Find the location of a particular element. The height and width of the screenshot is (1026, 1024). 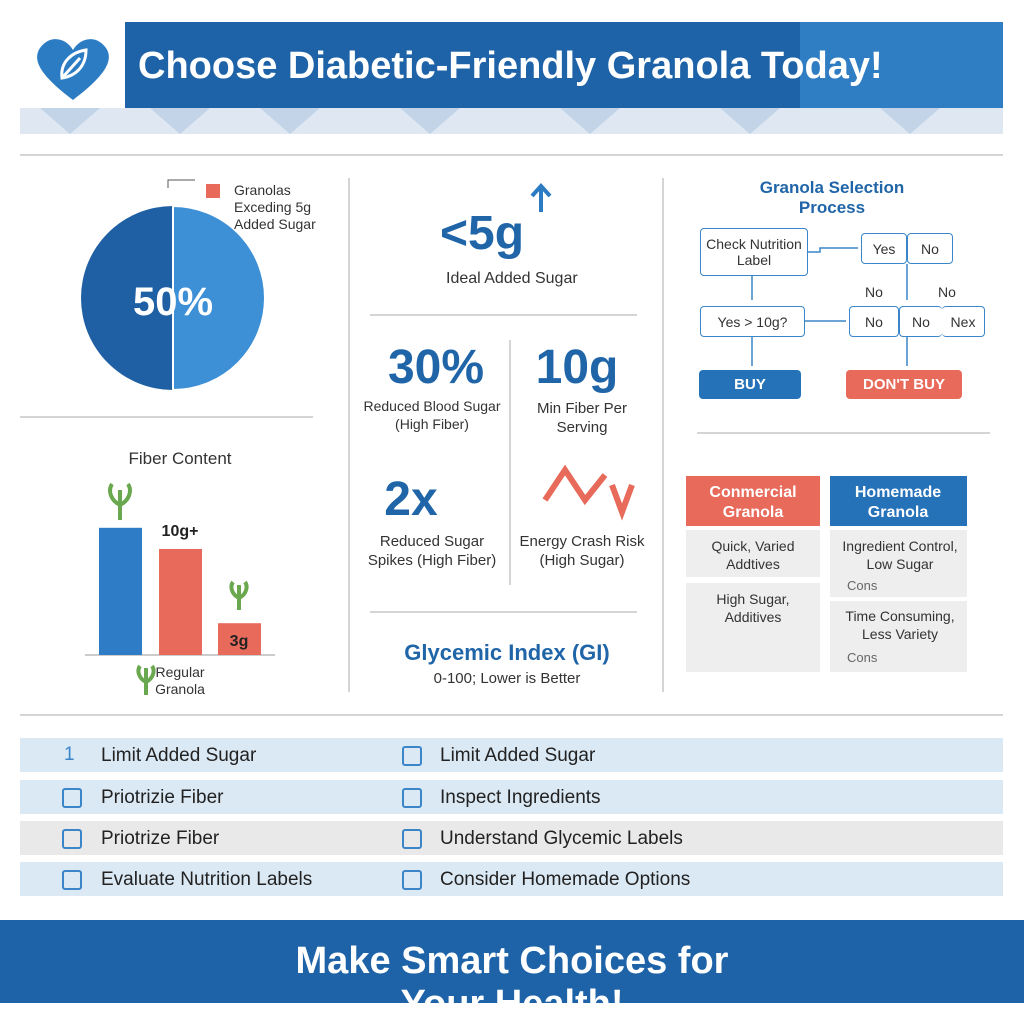

footer-bar is located at coordinates (512, 961).